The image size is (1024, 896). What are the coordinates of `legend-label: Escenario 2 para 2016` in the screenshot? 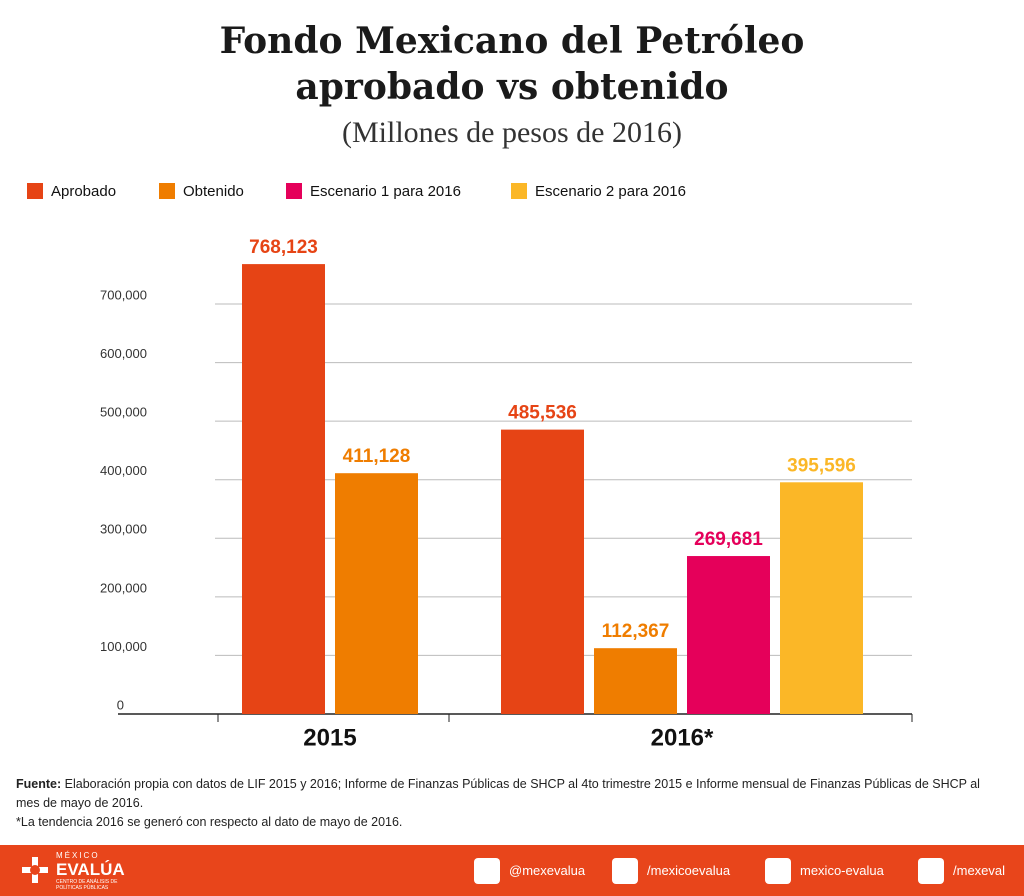 It's located at (610, 191).